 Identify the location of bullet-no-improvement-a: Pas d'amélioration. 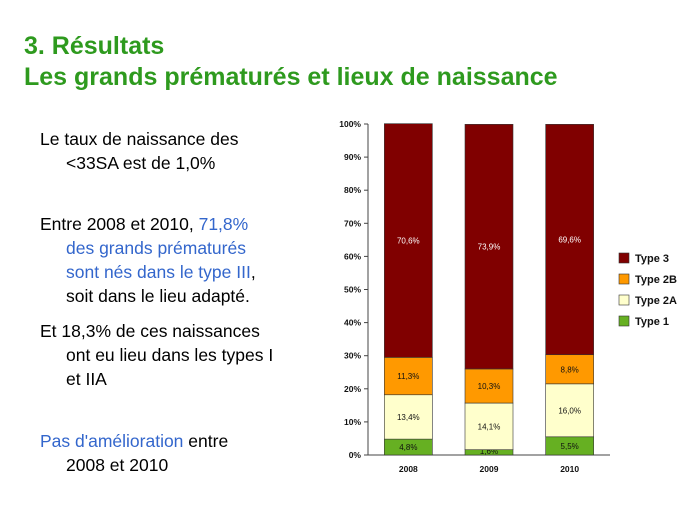
(112, 441).